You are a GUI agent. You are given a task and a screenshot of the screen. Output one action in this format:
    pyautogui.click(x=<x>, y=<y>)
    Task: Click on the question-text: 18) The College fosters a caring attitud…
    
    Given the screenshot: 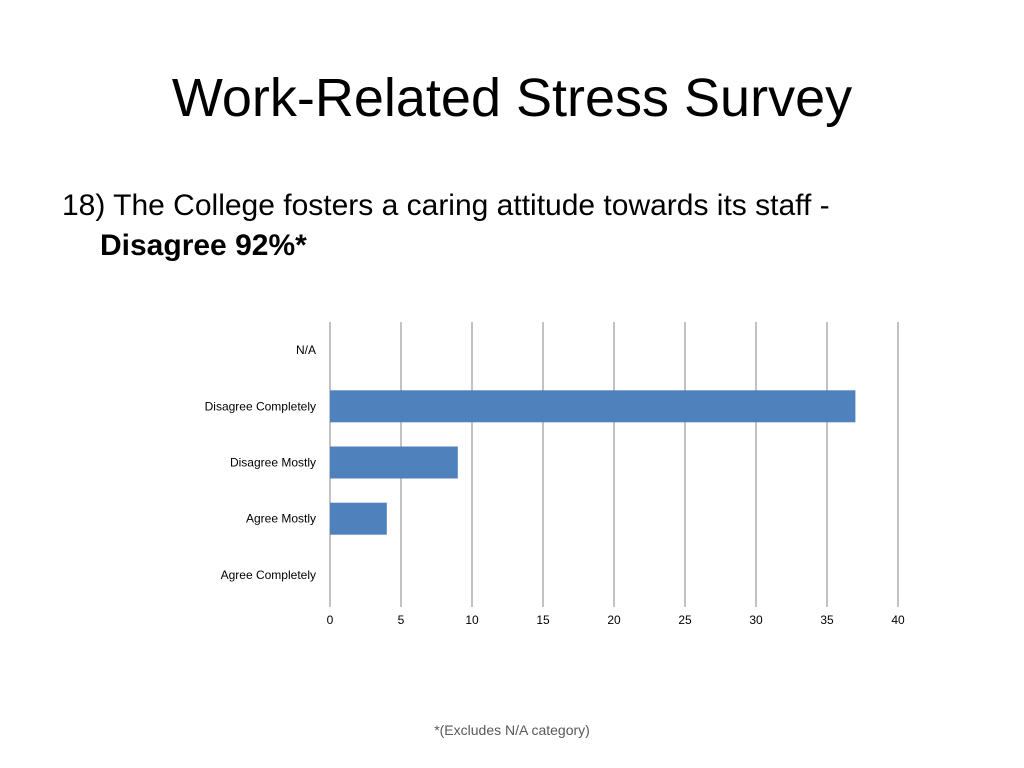 What is the action you would take?
    pyautogui.click(x=512, y=226)
    